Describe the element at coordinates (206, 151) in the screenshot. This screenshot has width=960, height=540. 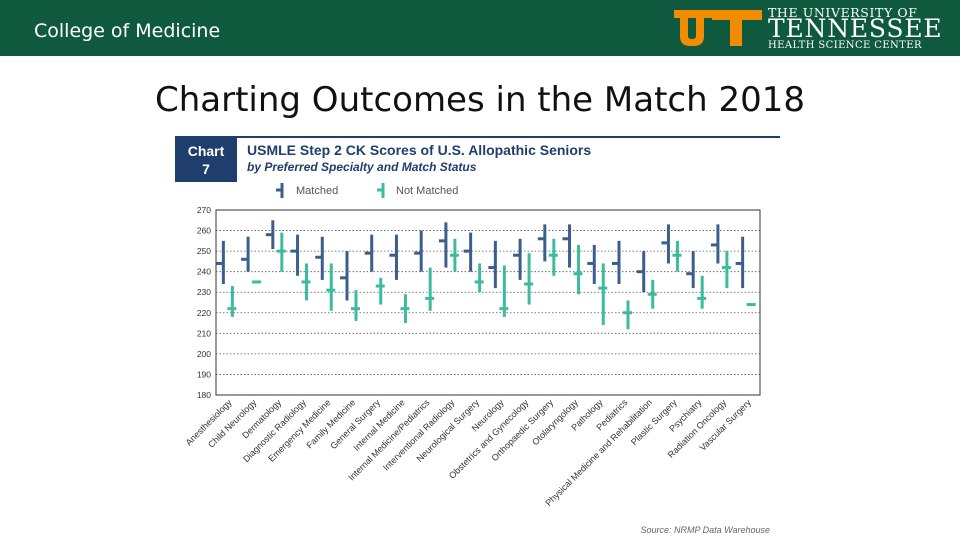
I see `chart-badge-word: Chart` at that location.